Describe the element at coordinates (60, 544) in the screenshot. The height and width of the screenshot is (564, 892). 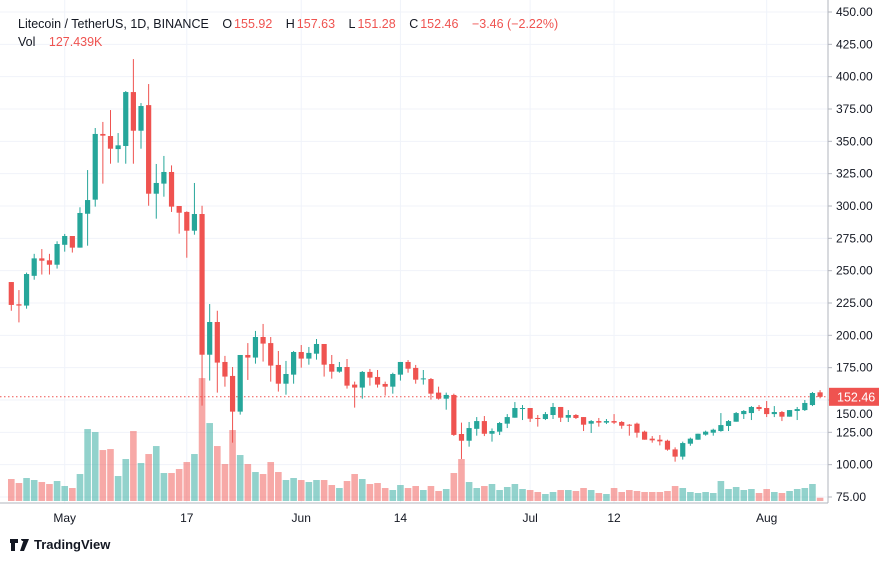
I see `tradingview-logo: TradingView` at that location.